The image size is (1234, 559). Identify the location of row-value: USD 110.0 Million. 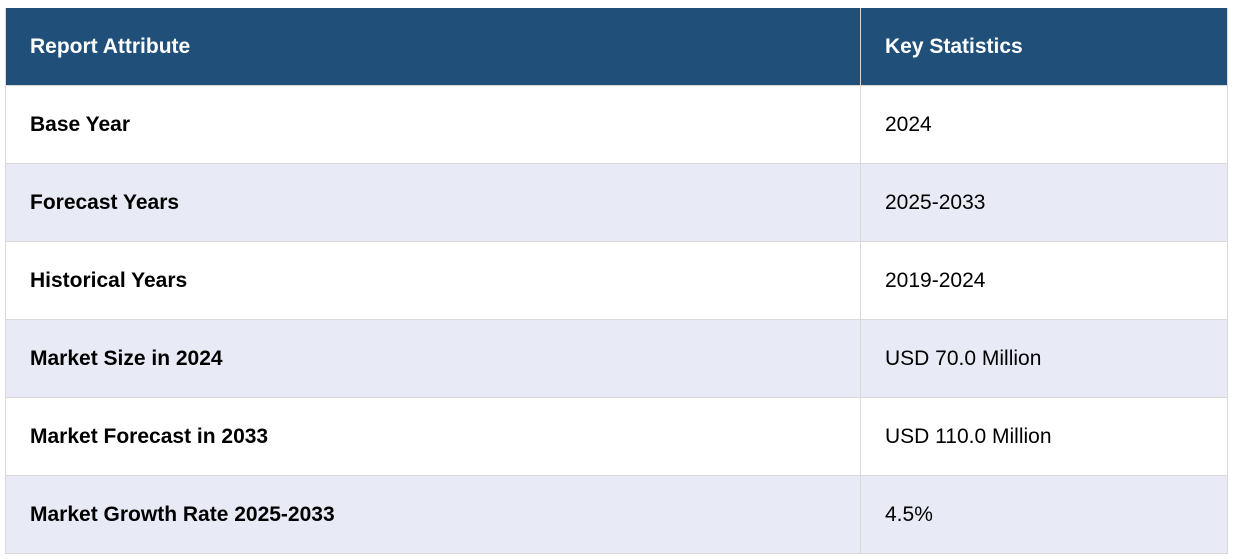
(1044, 436).